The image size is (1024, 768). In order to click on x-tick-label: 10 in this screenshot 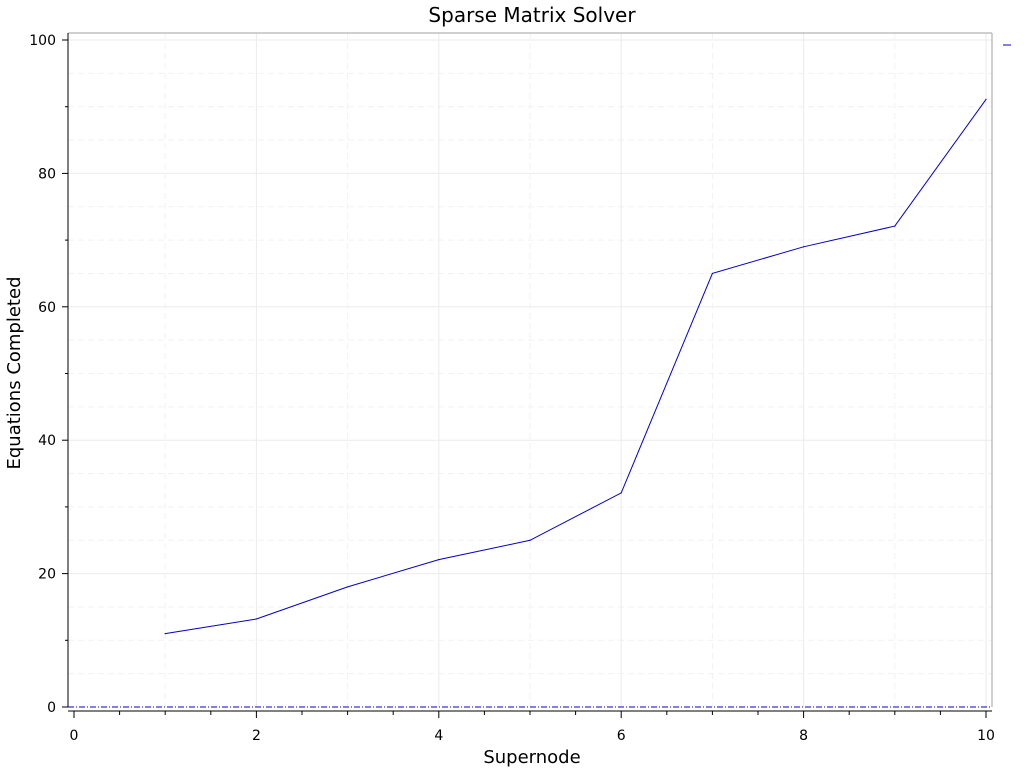, I will do `click(986, 736)`.